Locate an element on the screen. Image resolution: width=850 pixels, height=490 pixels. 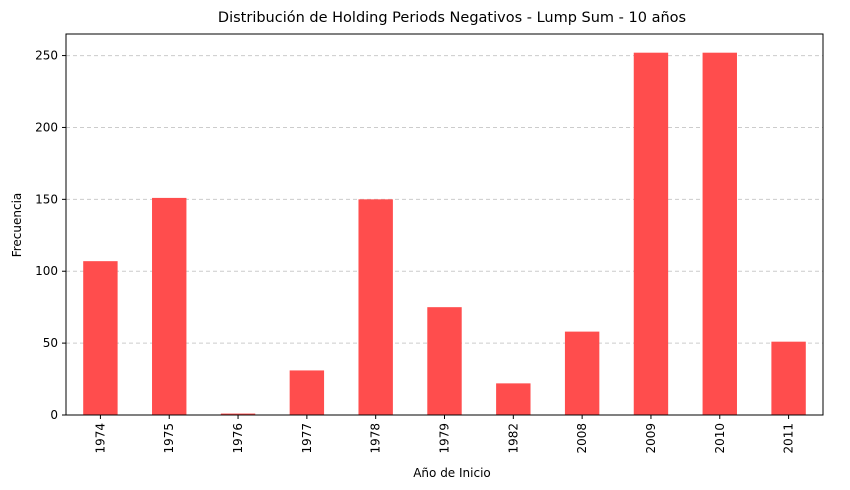
x-tick-label: 2009 is located at coordinates (651, 438).